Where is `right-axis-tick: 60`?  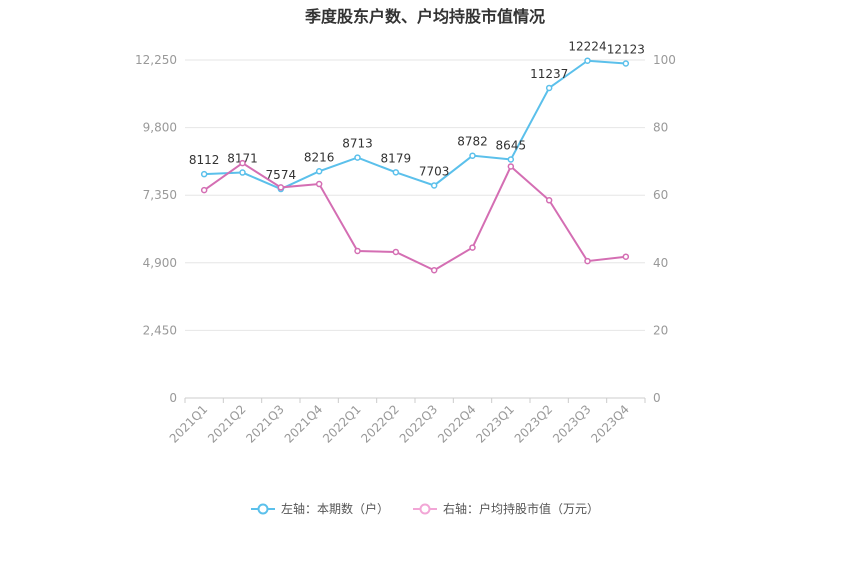 right-axis-tick: 60 is located at coordinates (660, 195).